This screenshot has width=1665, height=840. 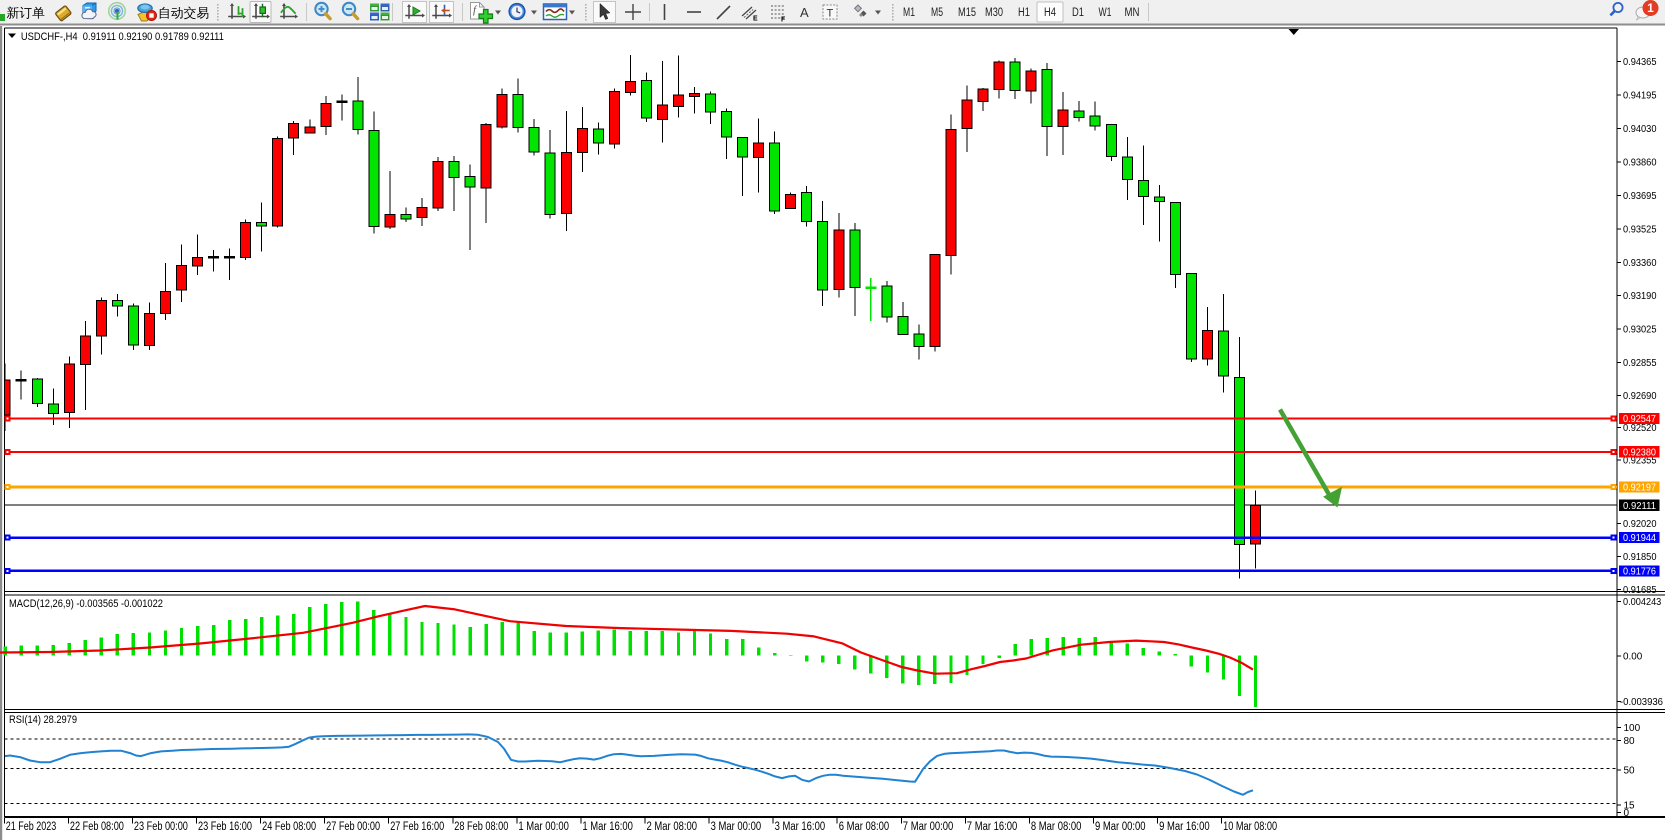 What do you see at coordinates (1630, 771) in the screenshot?
I see `svg-text: 50` at bounding box center [1630, 771].